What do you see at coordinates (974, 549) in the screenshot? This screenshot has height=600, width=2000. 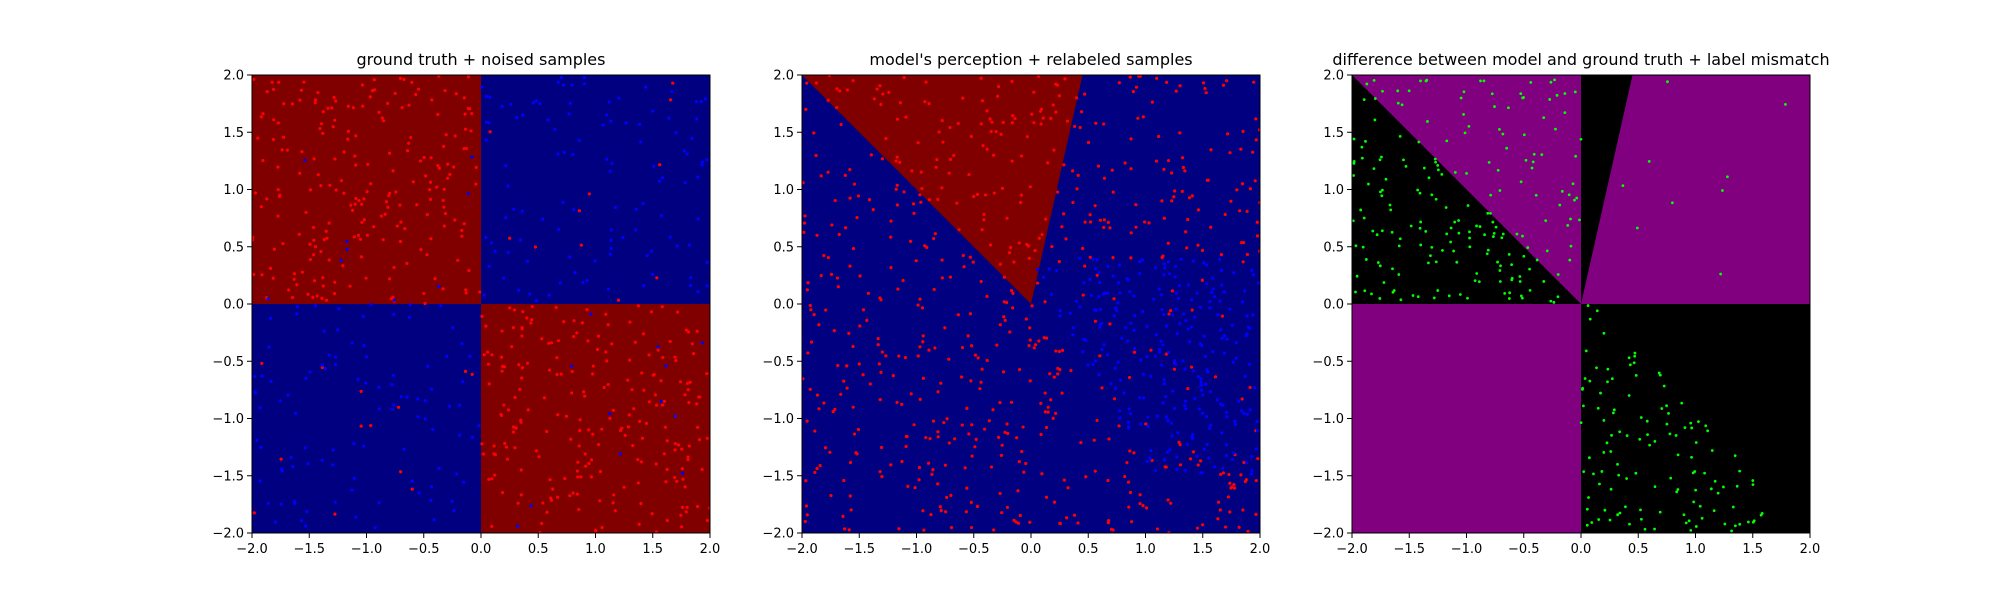 I see `x-tick-label: −0.5` at bounding box center [974, 549].